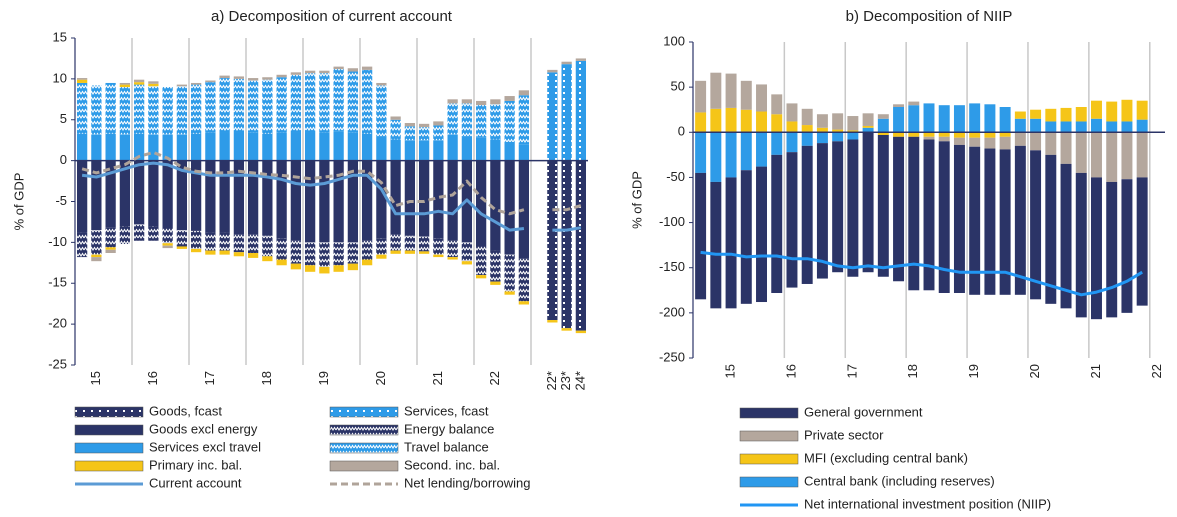 The height and width of the screenshot is (517, 1177). I want to click on x-tick-label: 18, so click(266, 378).